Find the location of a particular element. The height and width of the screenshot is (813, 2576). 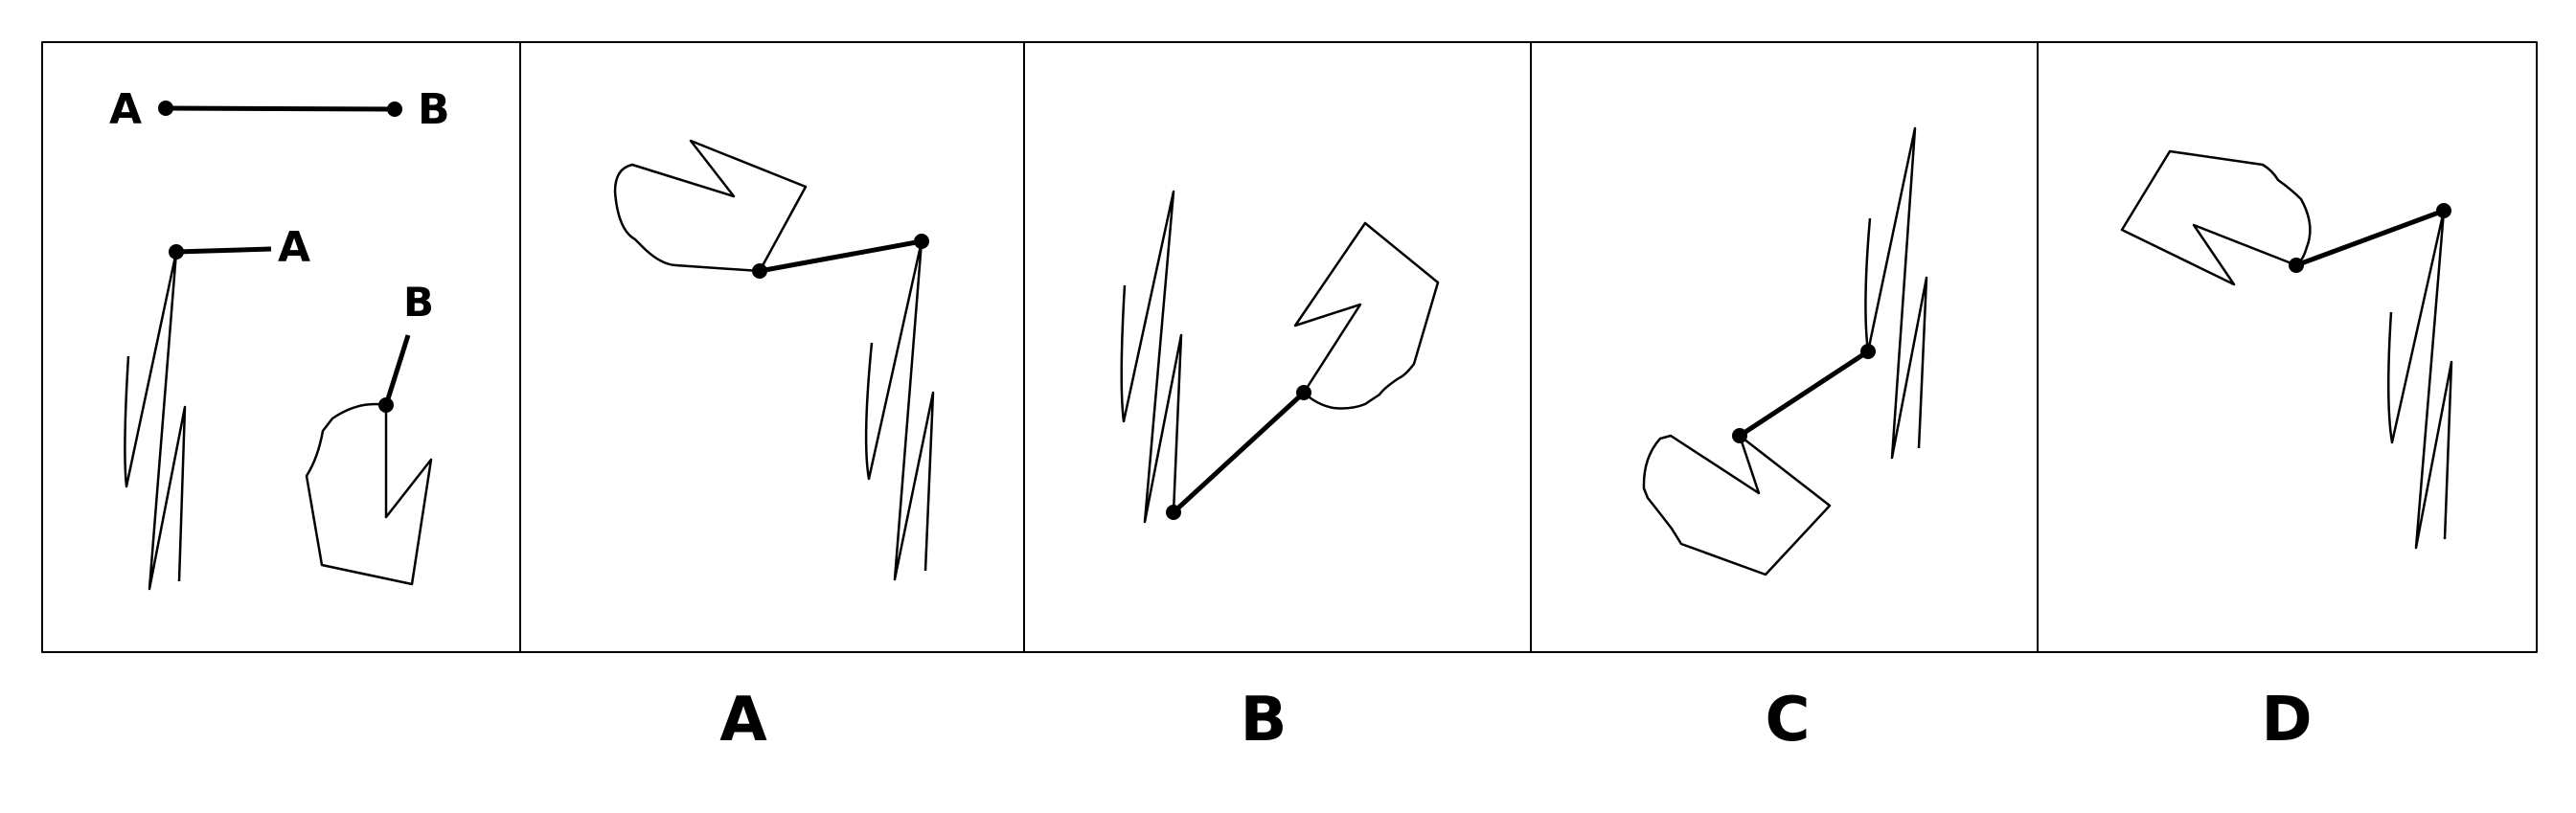

option-c-point-a is located at coordinates (1739, 435).